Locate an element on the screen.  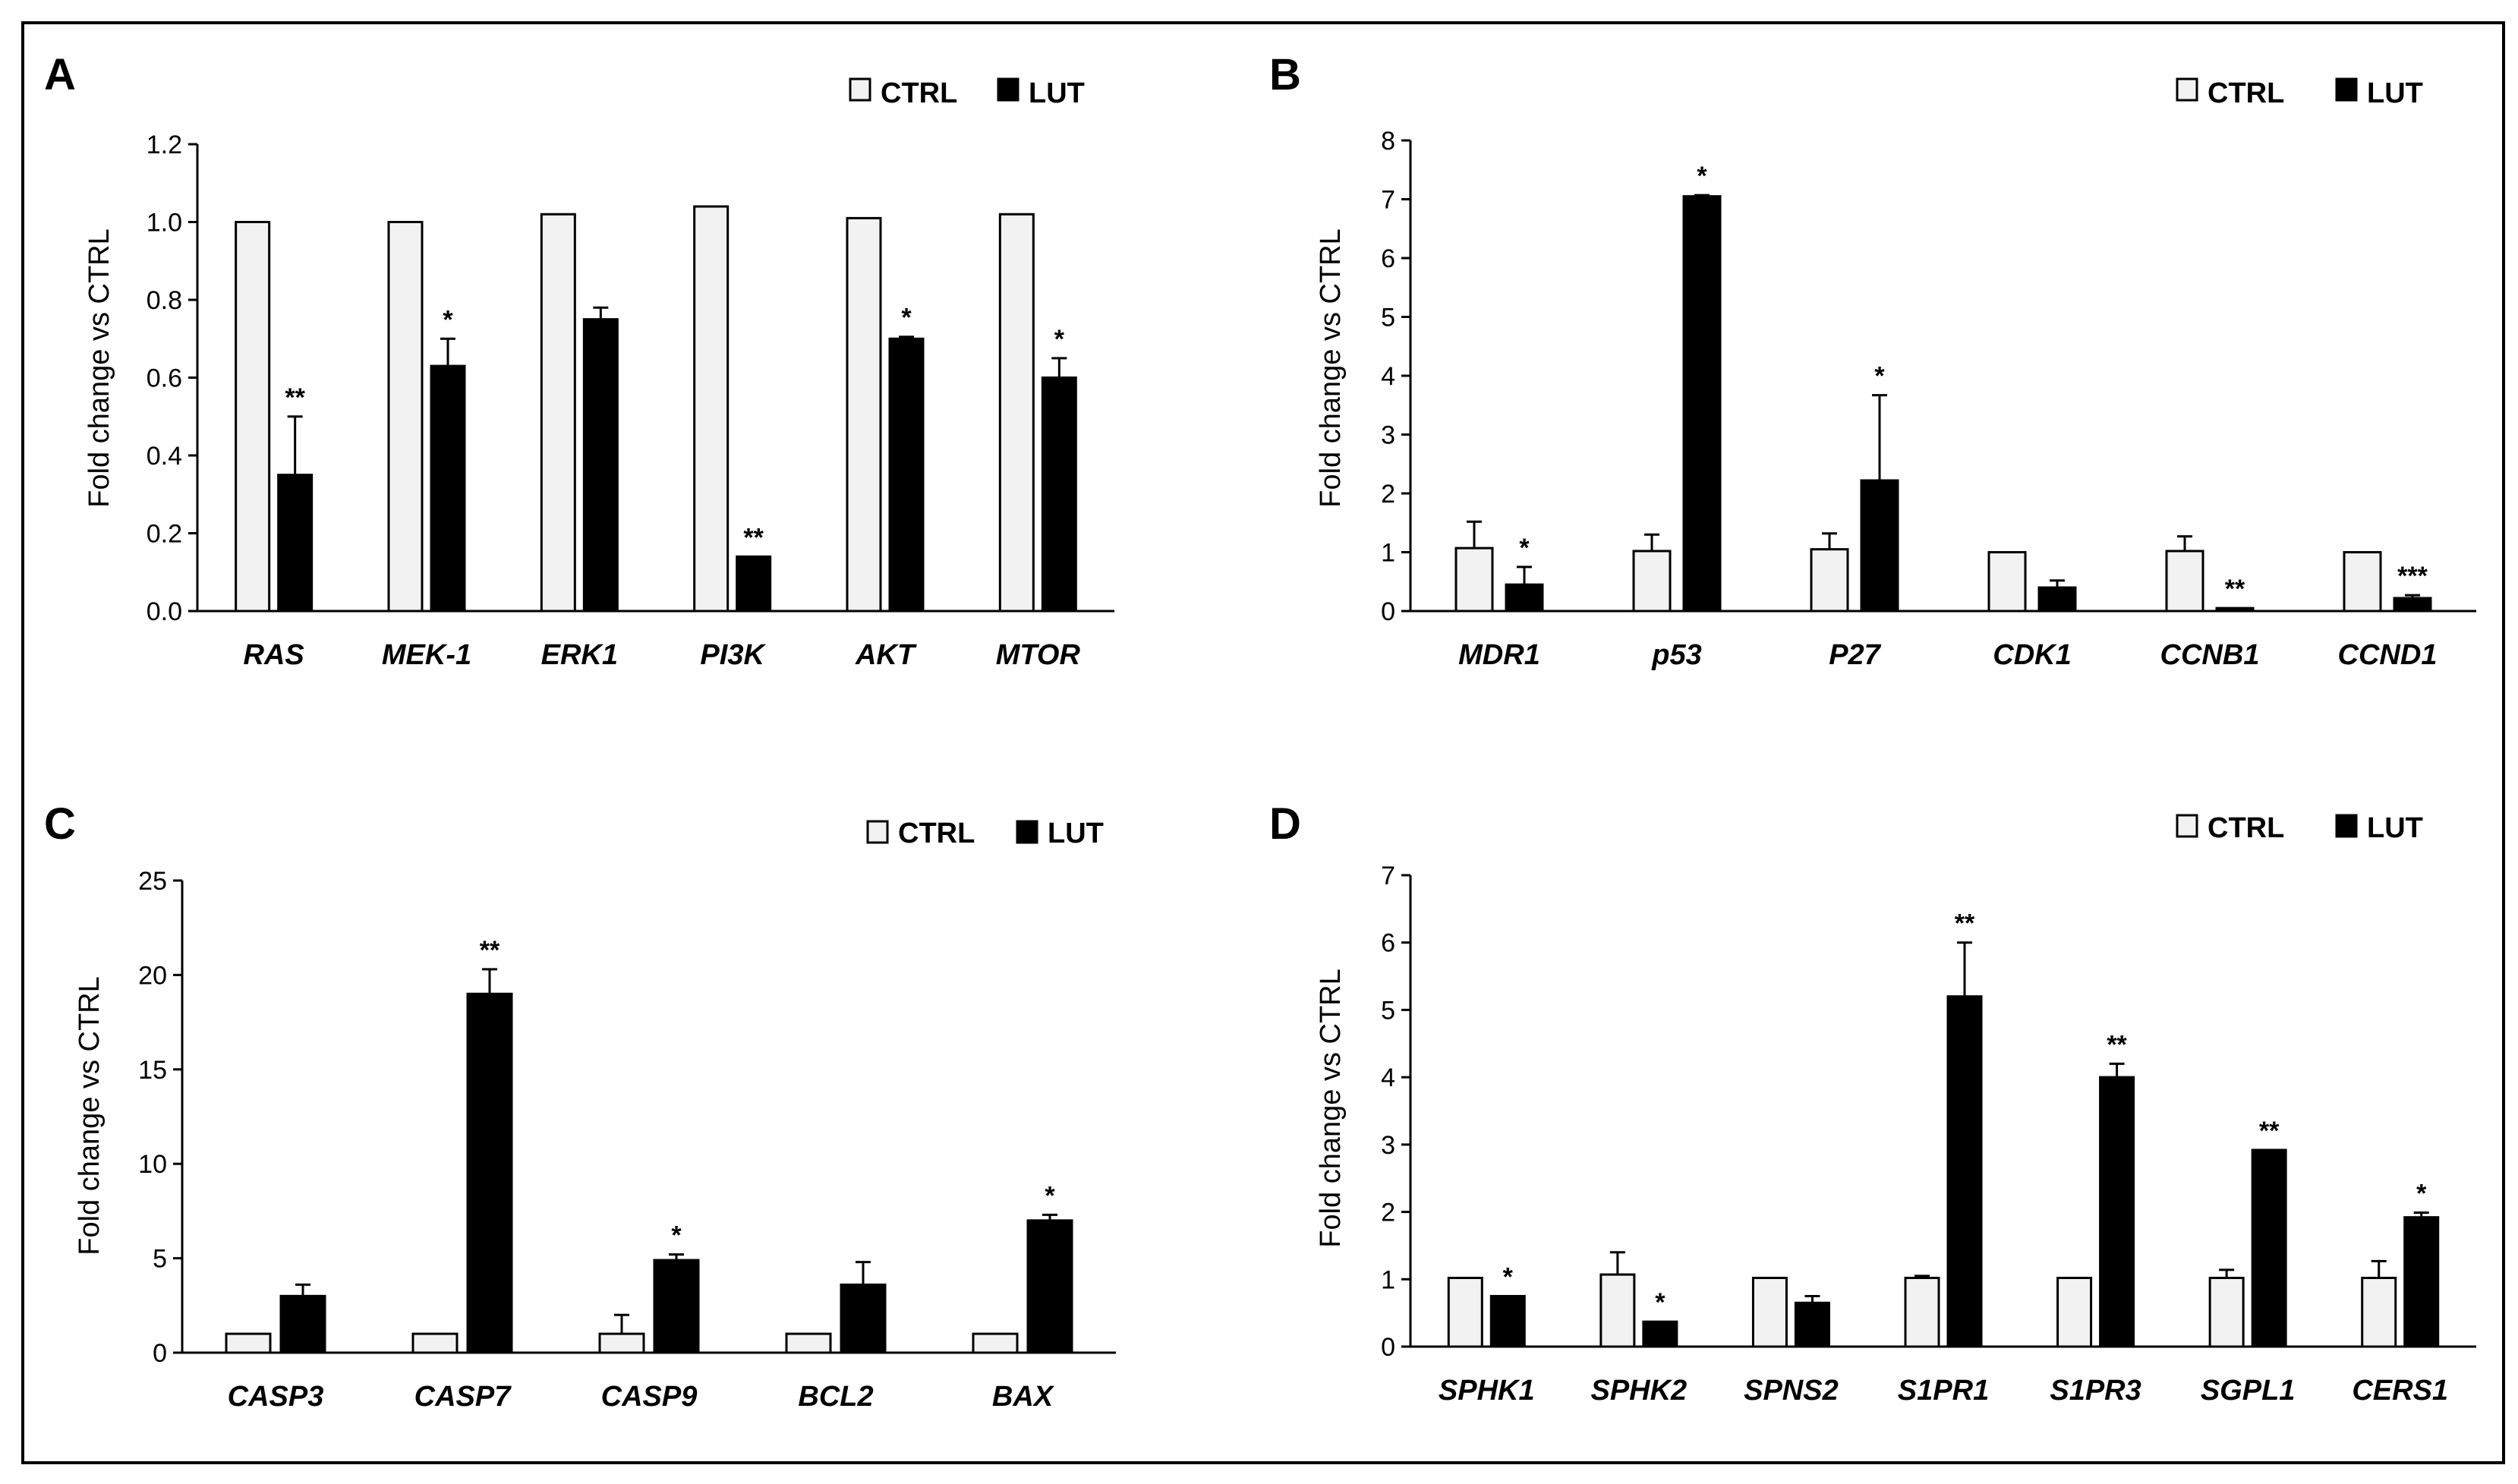
panel-b-y-tick-label: 8 is located at coordinates (1388, 141).